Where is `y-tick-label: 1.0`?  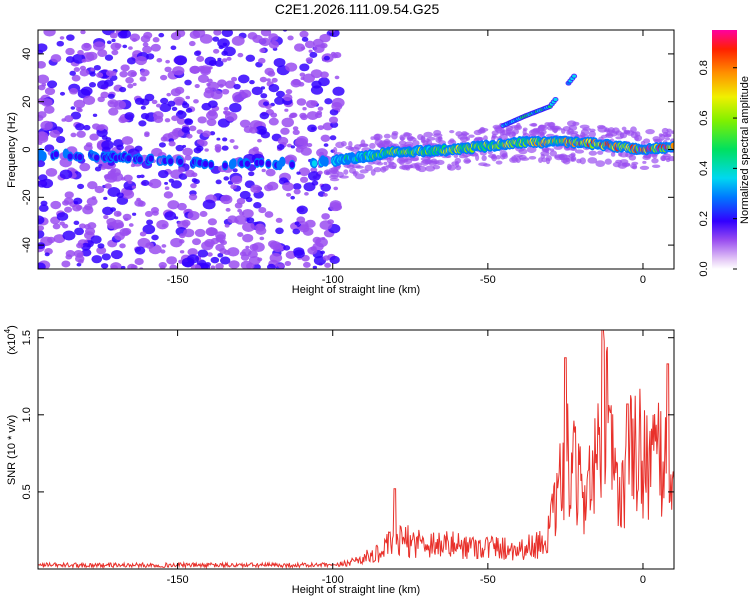
y-tick-label: 1.0 is located at coordinates (27, 414).